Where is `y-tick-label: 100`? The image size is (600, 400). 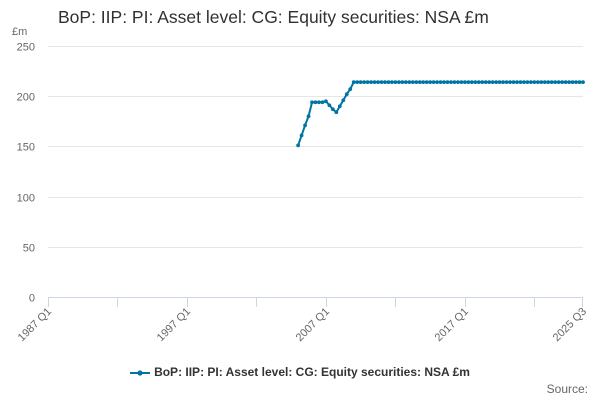 y-tick-label: 100 is located at coordinates (26, 199).